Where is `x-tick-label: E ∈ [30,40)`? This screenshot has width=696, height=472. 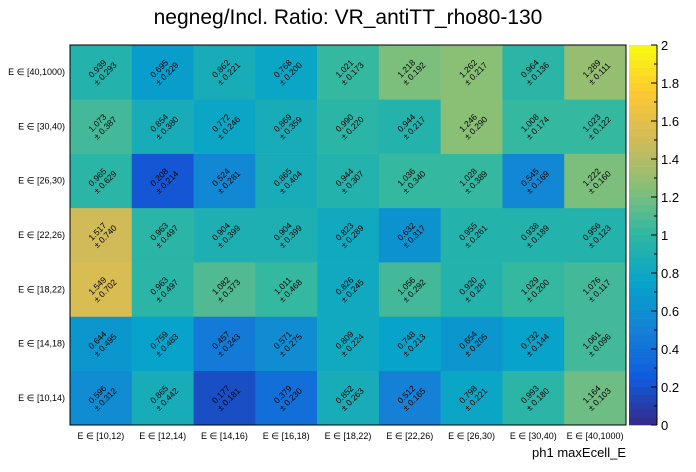
x-tick-label: E ∈ [30,40) is located at coordinates (533, 436).